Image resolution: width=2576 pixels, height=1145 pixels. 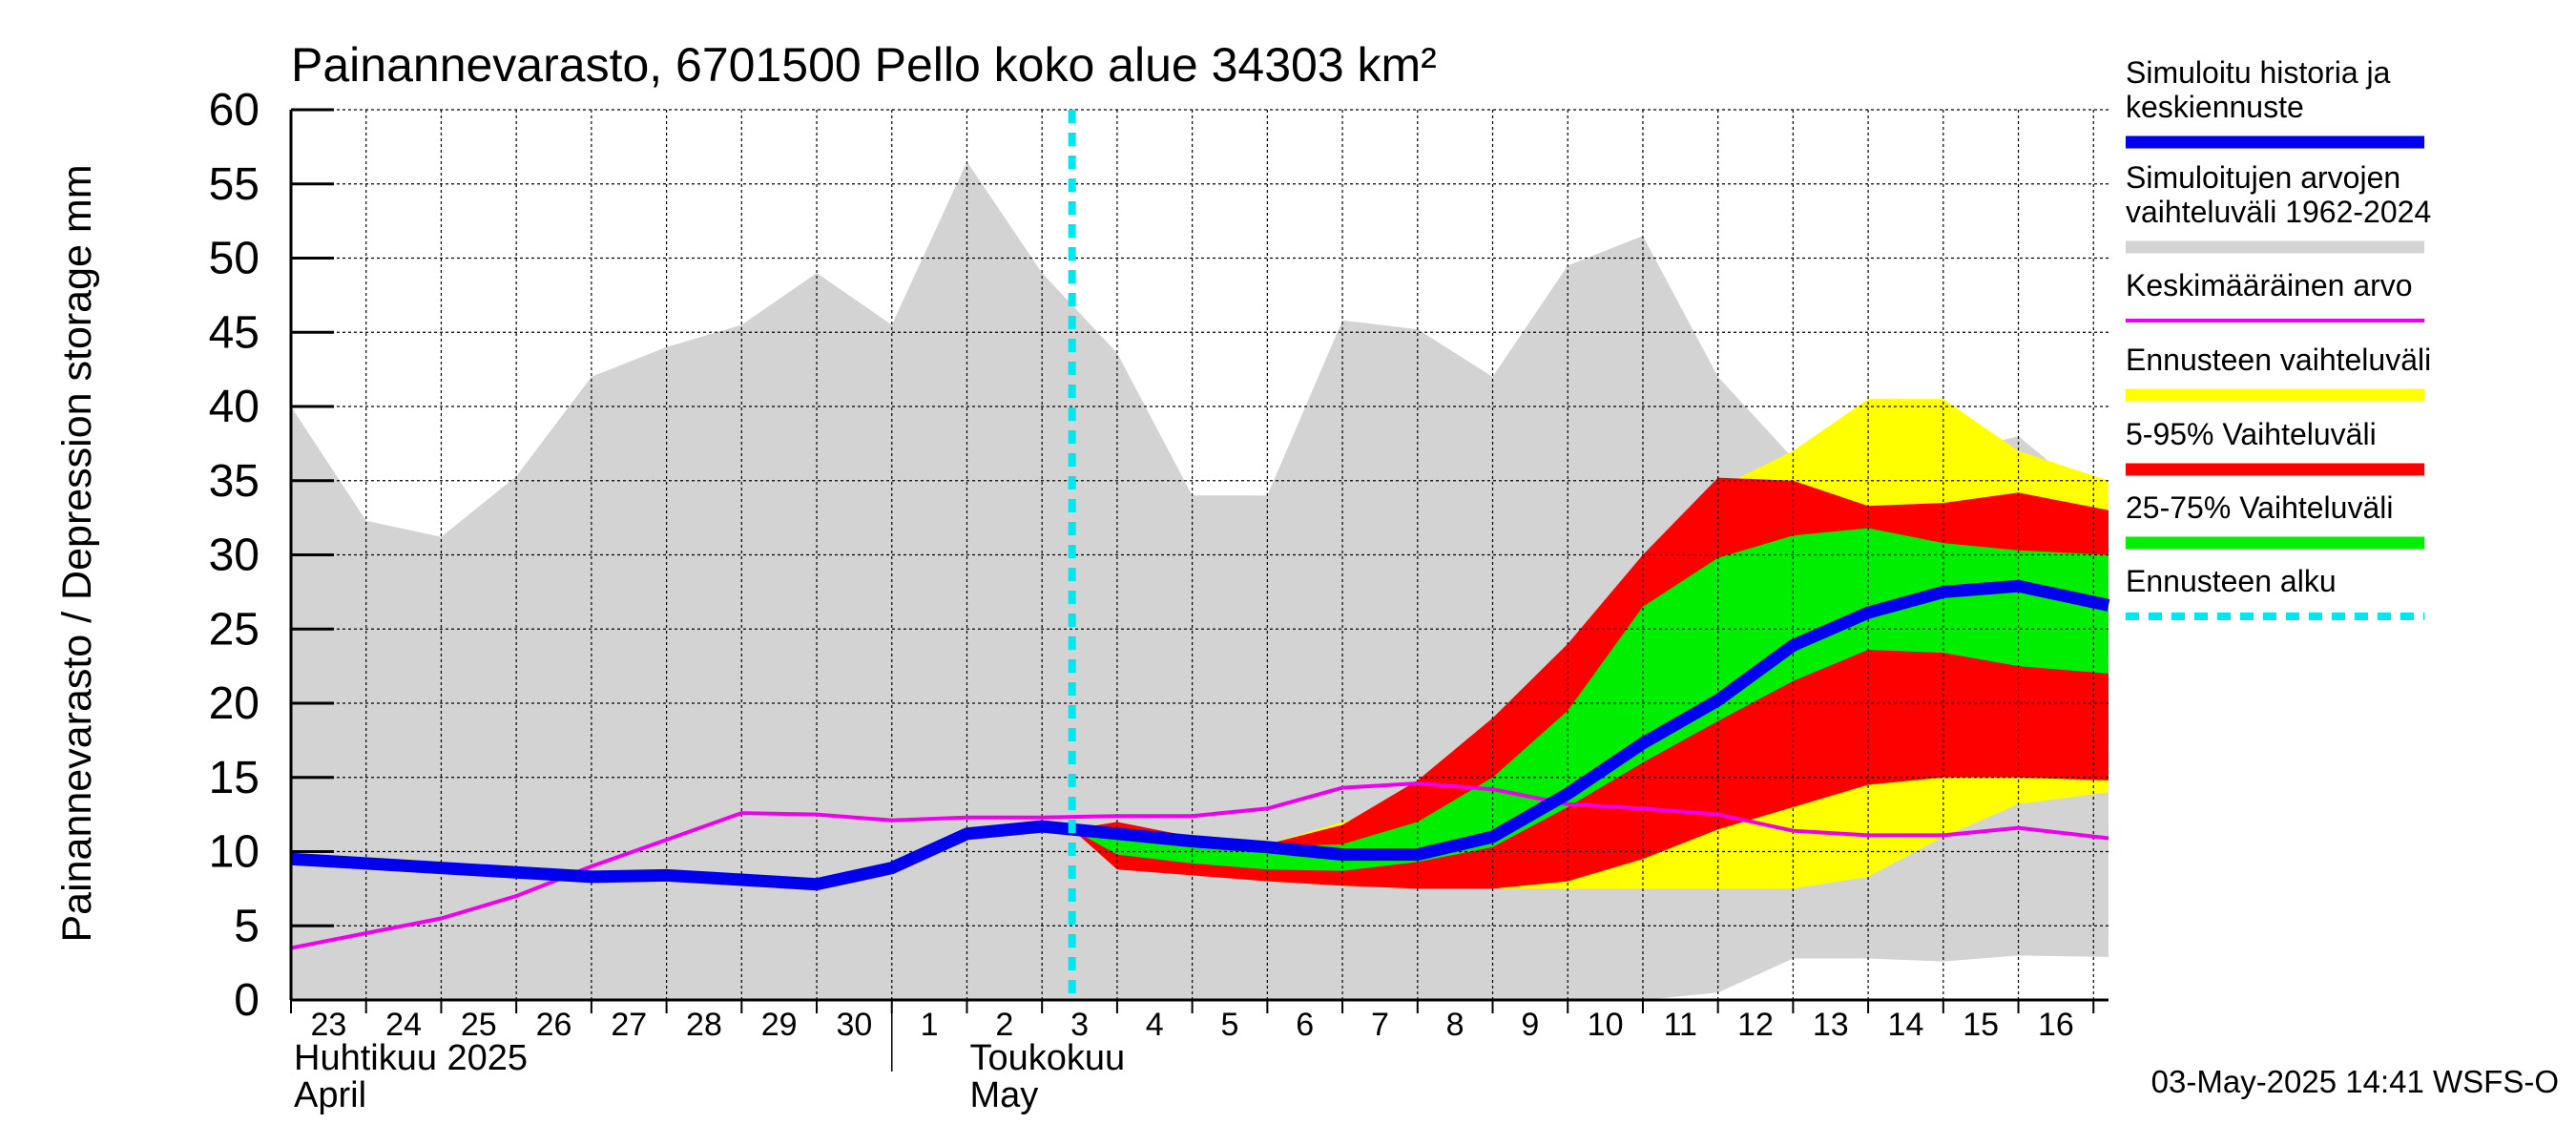 I want to click on x-tick-label: 3, so click(x=1079, y=1025).